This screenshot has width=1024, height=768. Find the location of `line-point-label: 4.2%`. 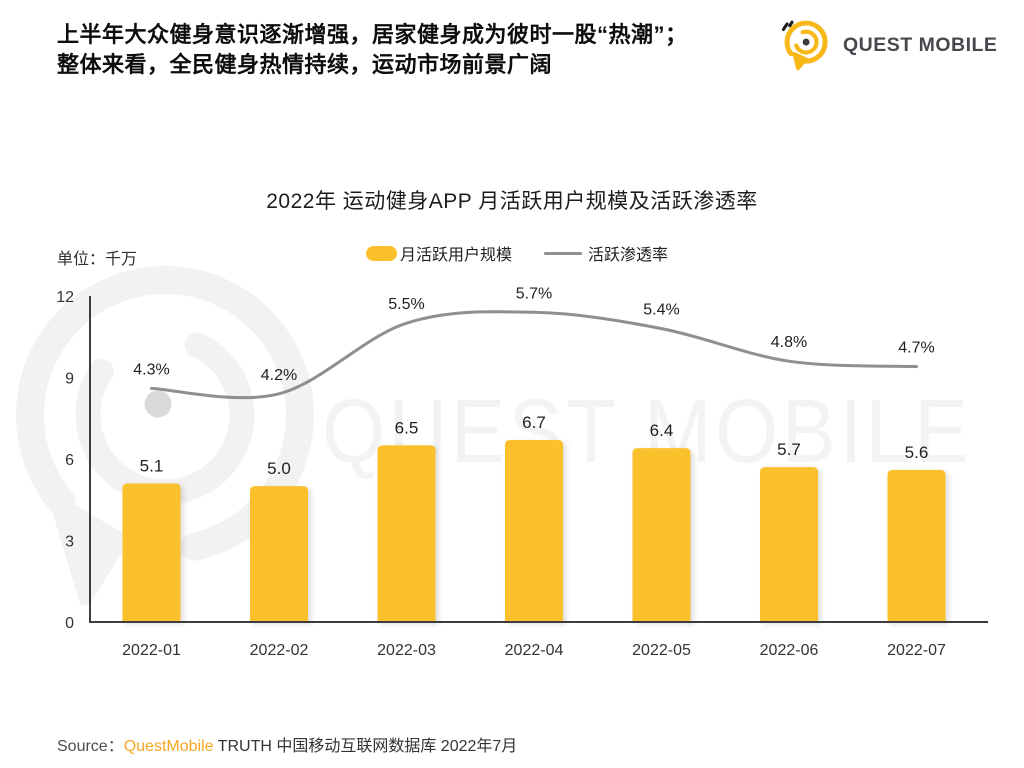

line-point-label: 4.2% is located at coordinates (279, 375).